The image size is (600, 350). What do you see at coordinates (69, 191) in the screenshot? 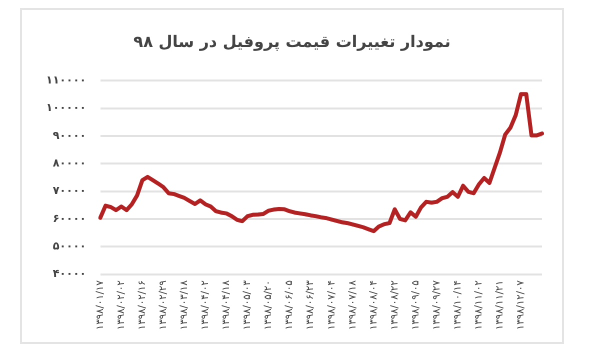
I see `y-tick-label: ۷۰۰۰۰` at bounding box center [69, 191].